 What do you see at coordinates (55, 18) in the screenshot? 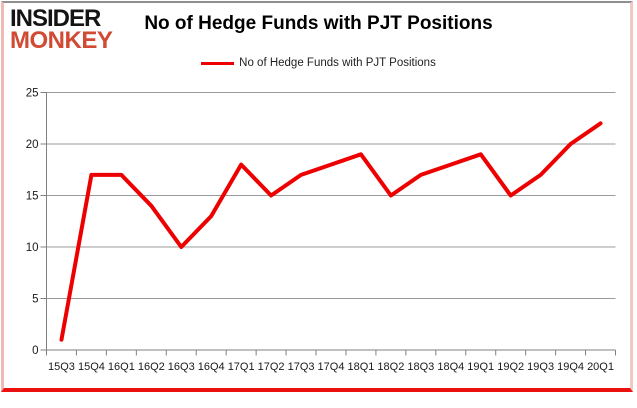
I see `logo-word-insider: INSIDER` at bounding box center [55, 18].